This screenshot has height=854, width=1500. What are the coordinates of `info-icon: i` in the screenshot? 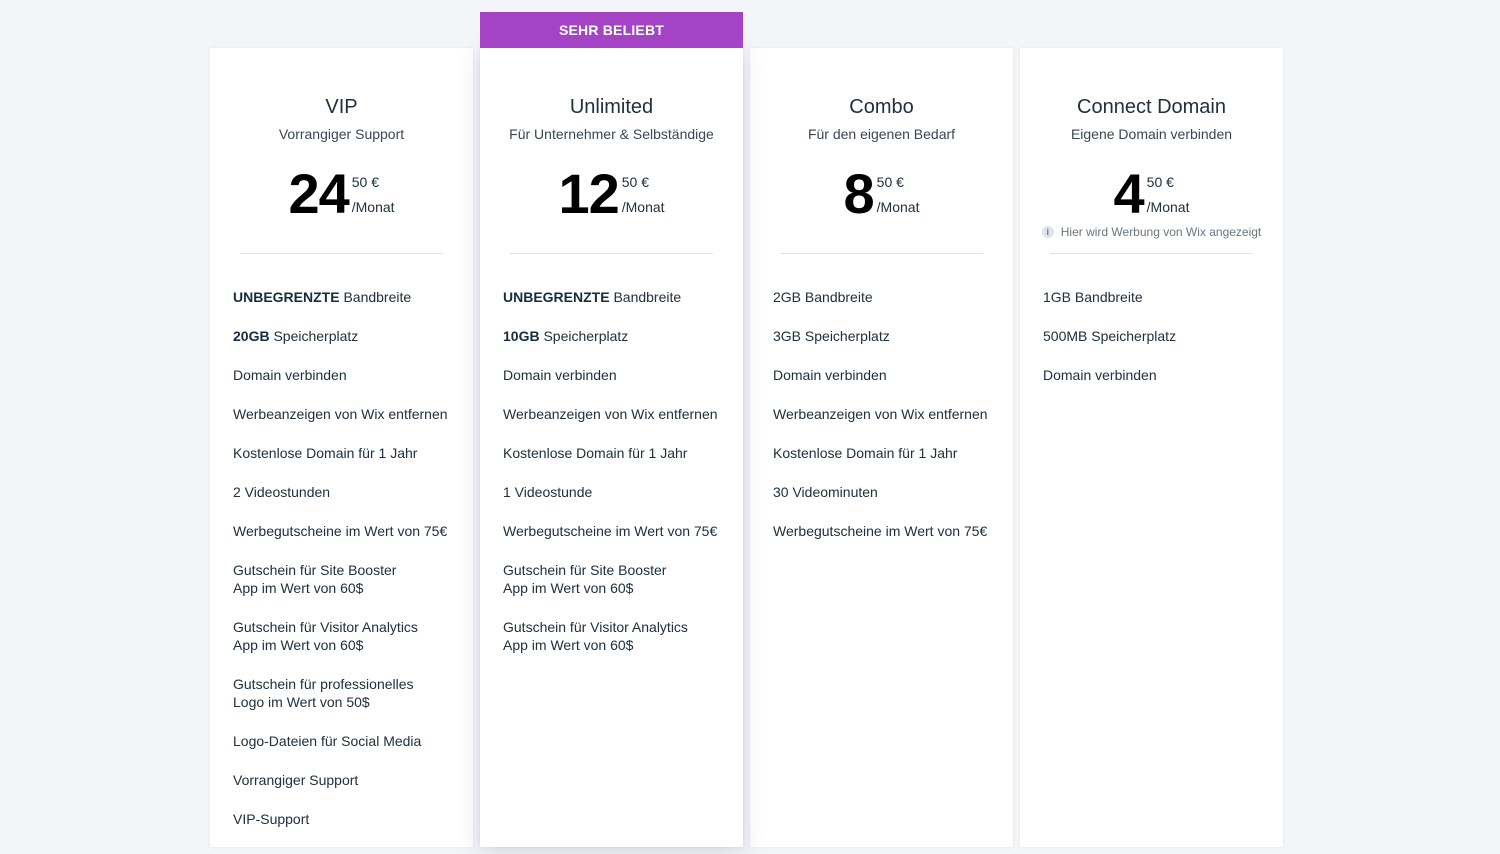 It's located at (1047, 232).